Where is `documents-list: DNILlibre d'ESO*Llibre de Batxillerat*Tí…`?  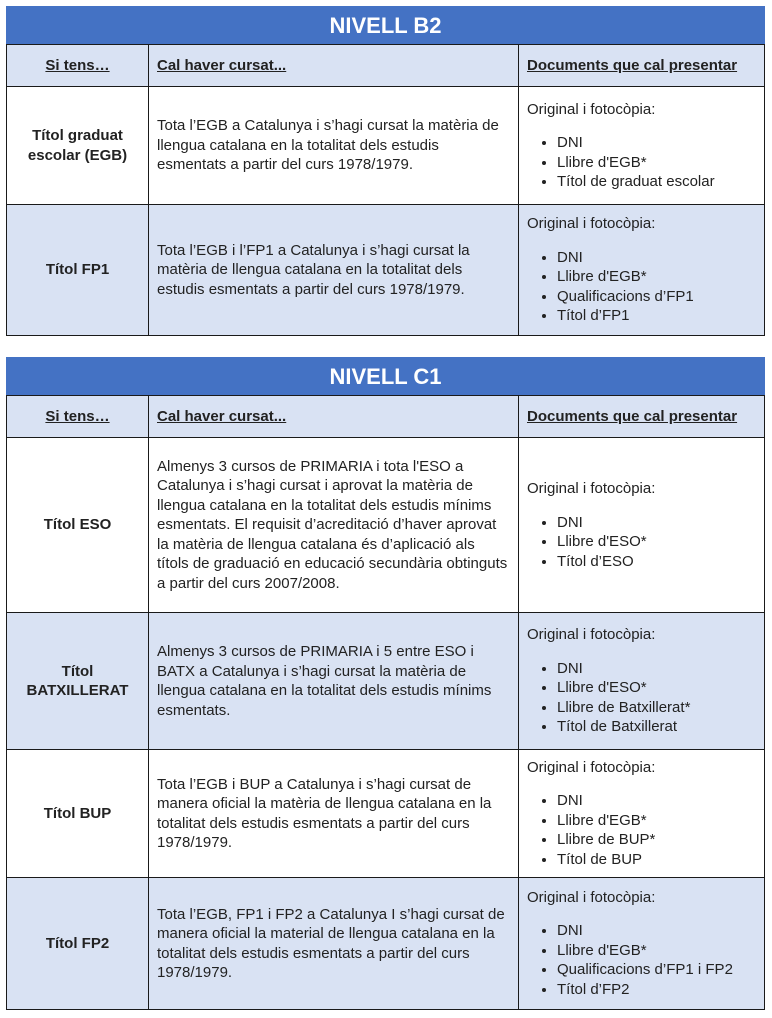 documents-list: DNILlibre d'ESO*Llibre de Batxillerat*Tí… is located at coordinates (641, 698).